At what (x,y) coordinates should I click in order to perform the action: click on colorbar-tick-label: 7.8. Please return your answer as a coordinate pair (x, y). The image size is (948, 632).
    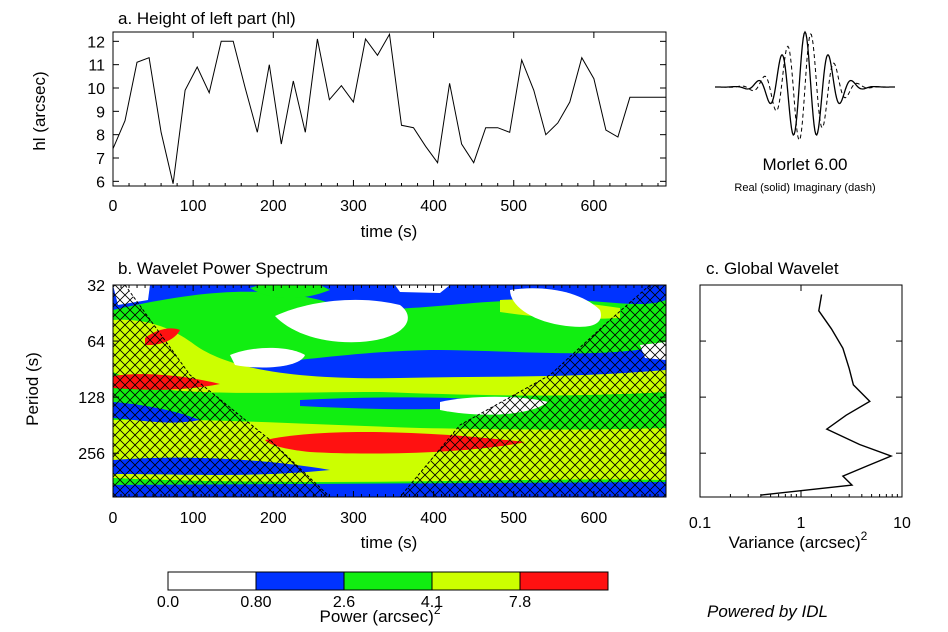
    Looking at the image, I should click on (520, 602).